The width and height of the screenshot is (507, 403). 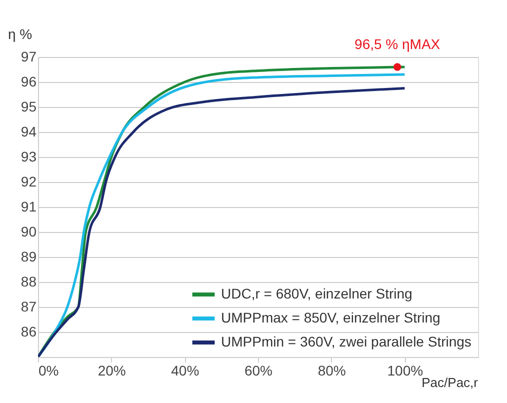 What do you see at coordinates (346, 342) in the screenshot?
I see `legend-label: UMPPmin = 360V, zwei parallele Strings` at bounding box center [346, 342].